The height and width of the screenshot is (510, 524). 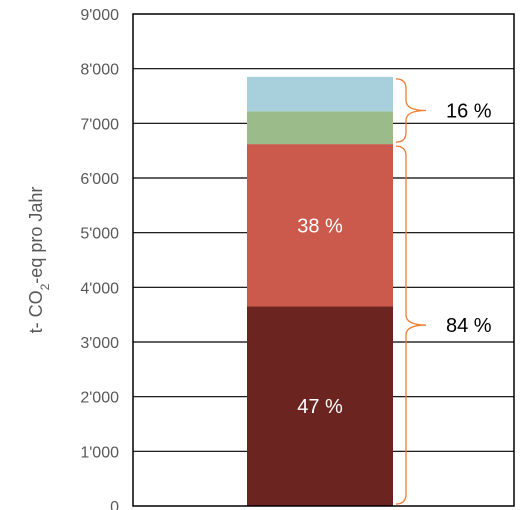 What do you see at coordinates (99, 15) in the screenshot?
I see `y-tick-label-9: 9'000` at bounding box center [99, 15].